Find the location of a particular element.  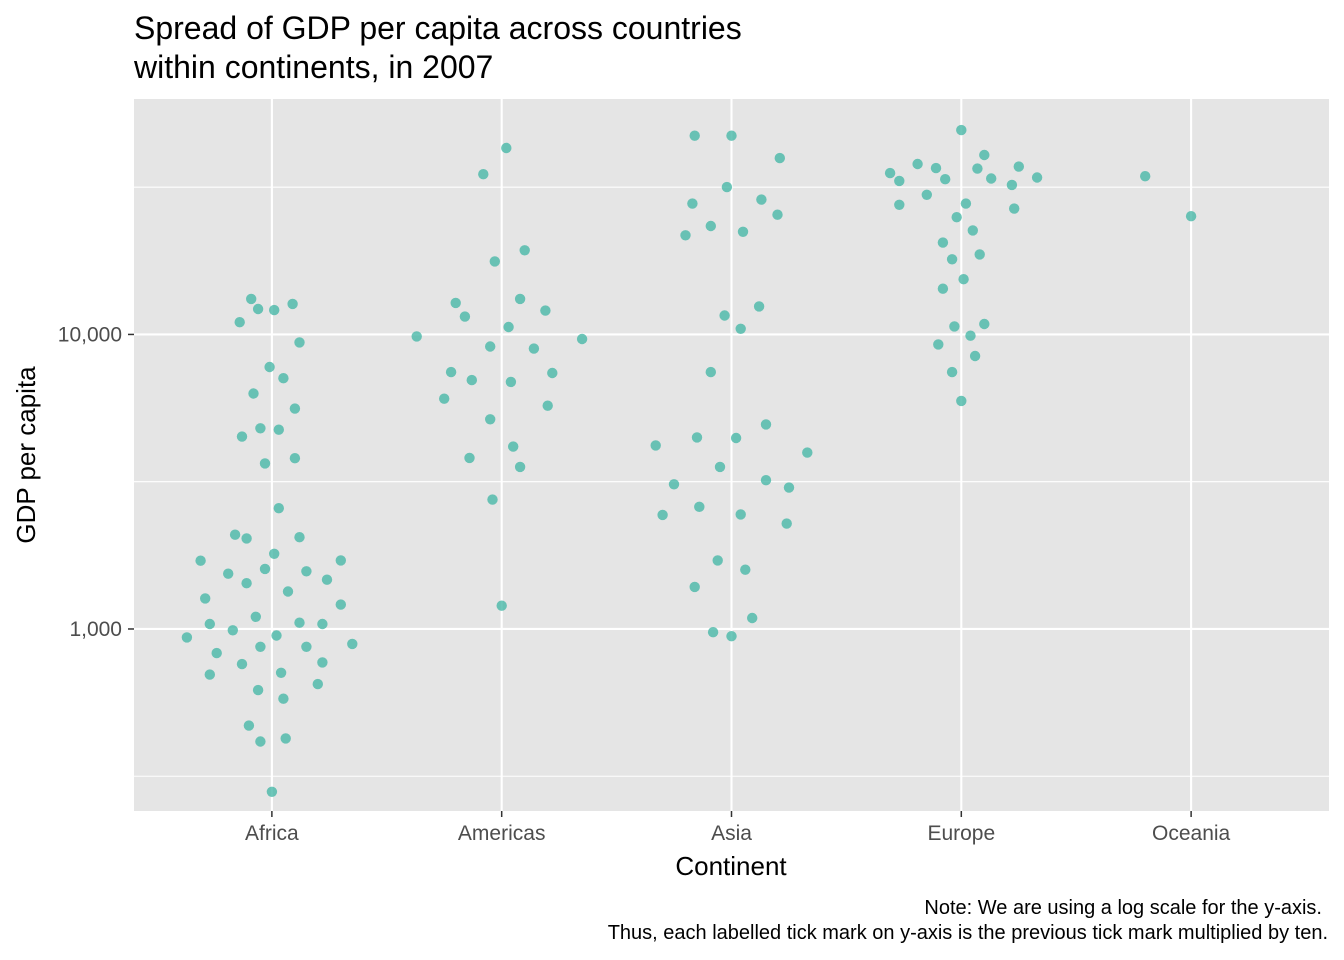

y-tick-label: 1,000 is located at coordinates (95, 629).